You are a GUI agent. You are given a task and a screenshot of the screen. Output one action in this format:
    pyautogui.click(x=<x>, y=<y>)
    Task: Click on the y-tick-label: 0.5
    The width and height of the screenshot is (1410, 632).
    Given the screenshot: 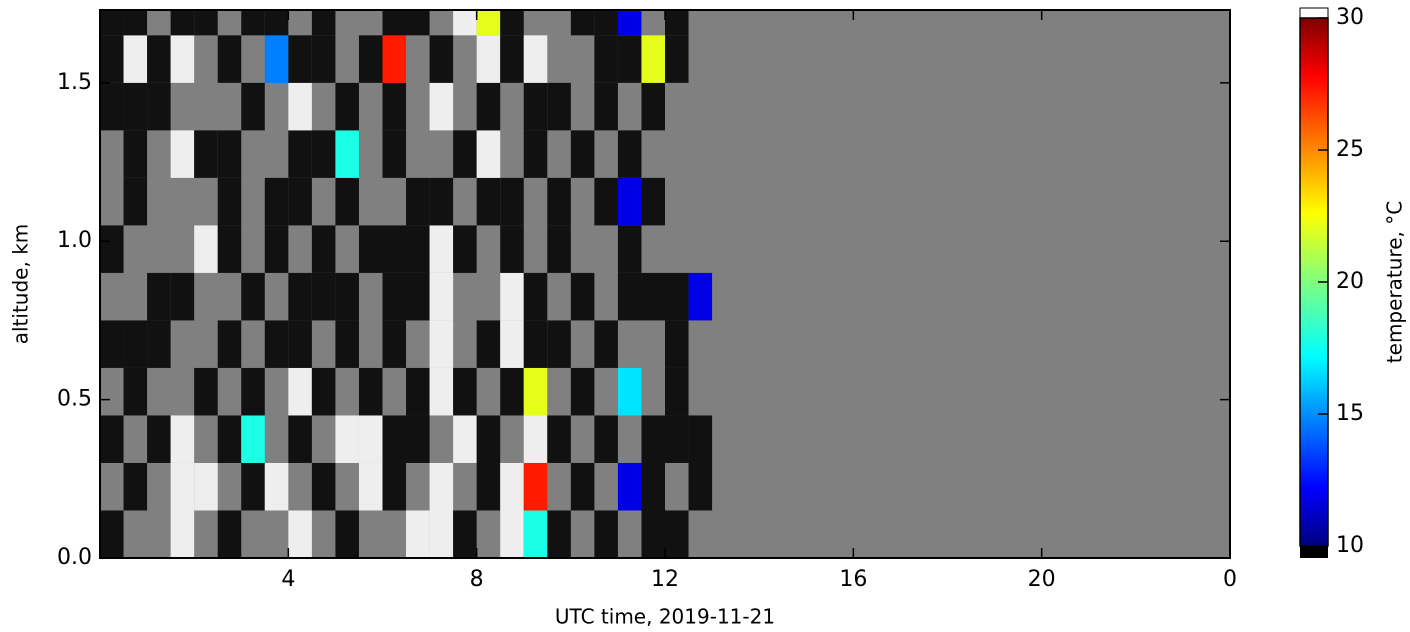 What is the action you would take?
    pyautogui.click(x=74, y=399)
    